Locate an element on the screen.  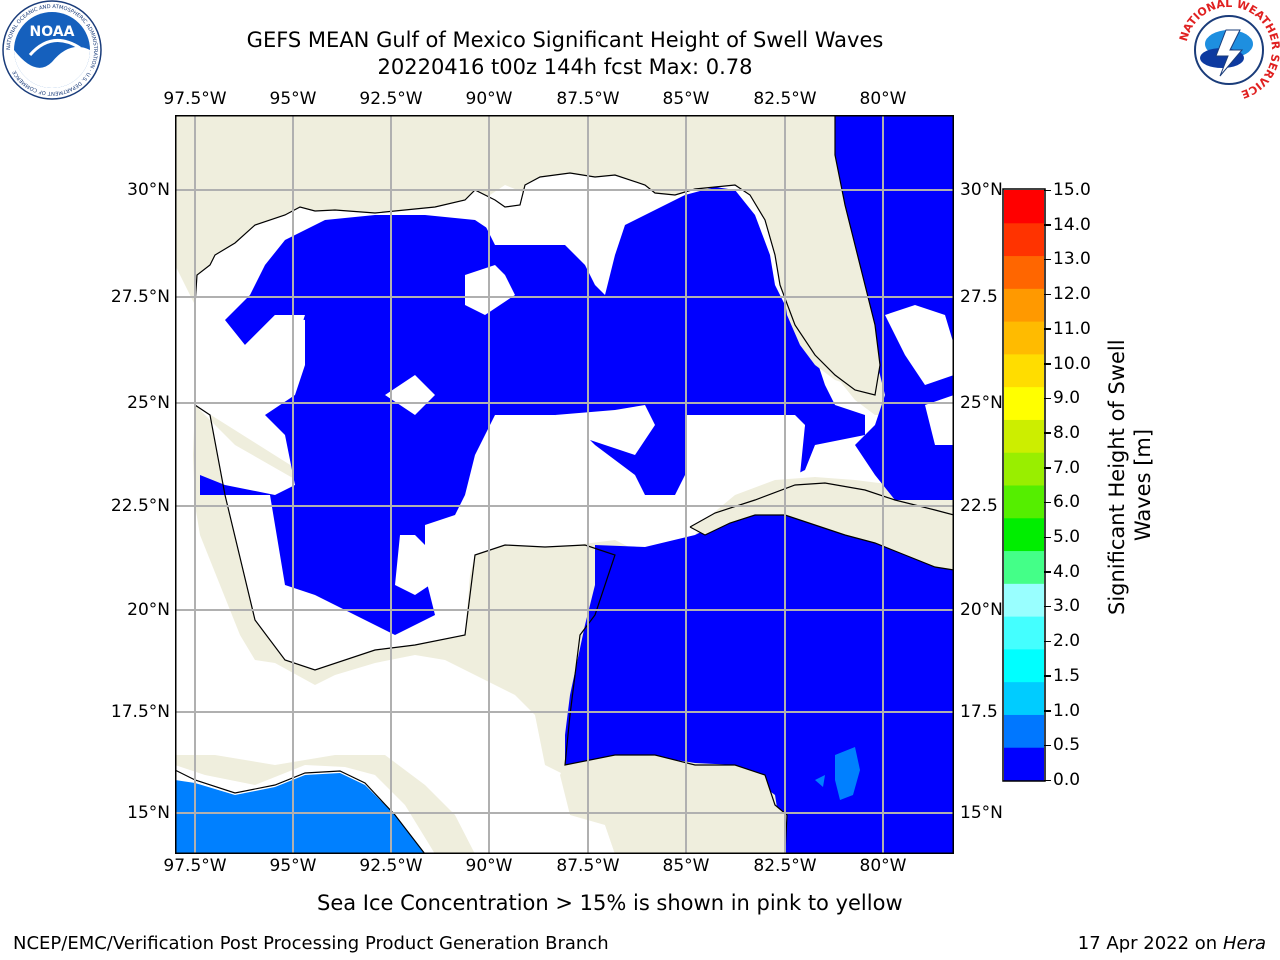
lat-tick-left: 27.5°N is located at coordinates (140, 297).